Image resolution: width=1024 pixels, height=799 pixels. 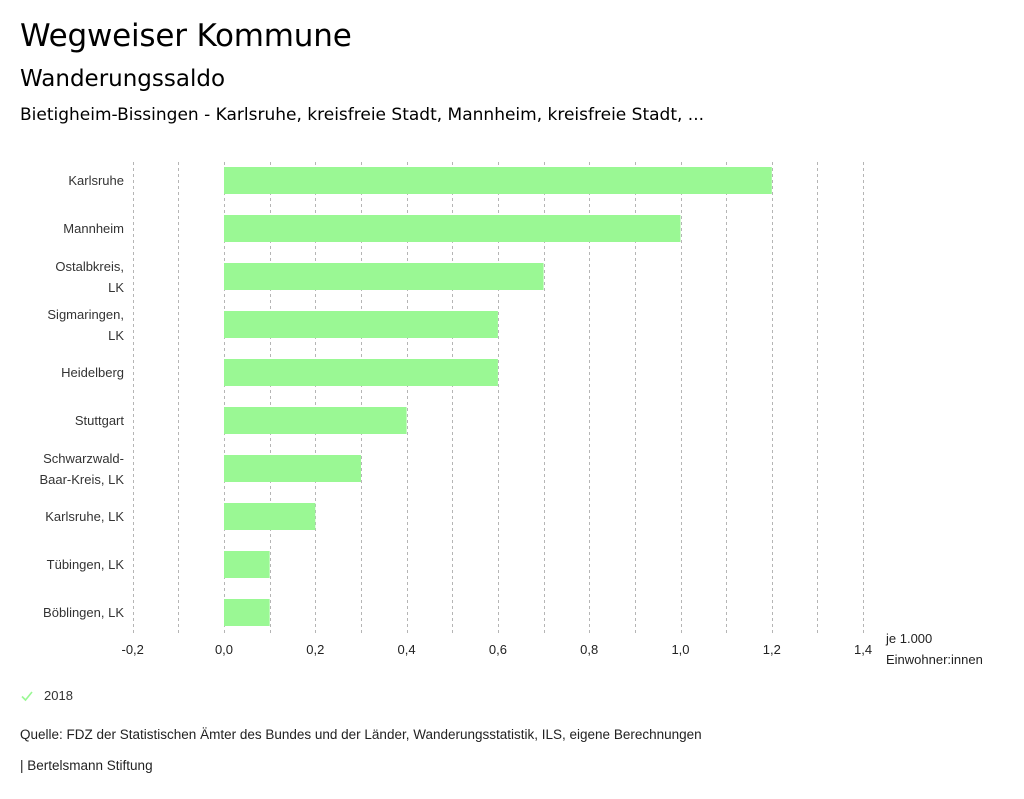 What do you see at coordinates (92, 372) in the screenshot?
I see `category-label: Heidelberg` at bounding box center [92, 372].